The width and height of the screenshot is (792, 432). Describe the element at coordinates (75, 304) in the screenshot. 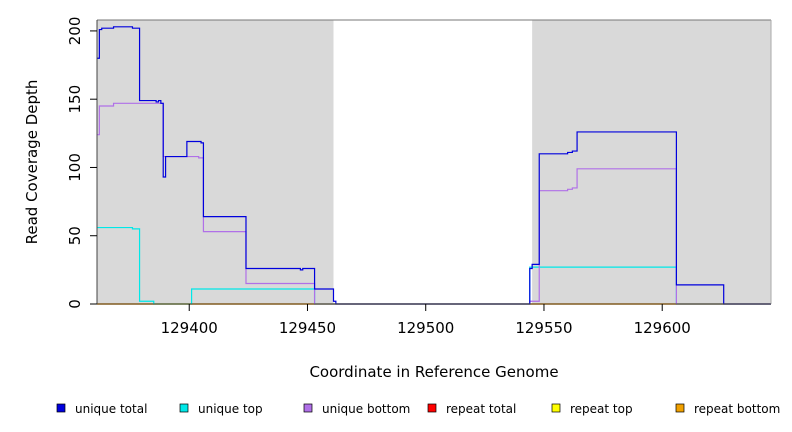

I see `y-tick-label-0: 0` at that location.